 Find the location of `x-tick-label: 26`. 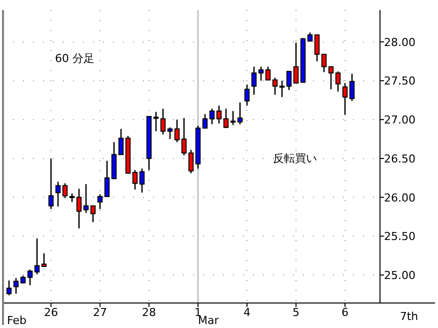

x-tick-label: 26 is located at coordinates (51, 312).